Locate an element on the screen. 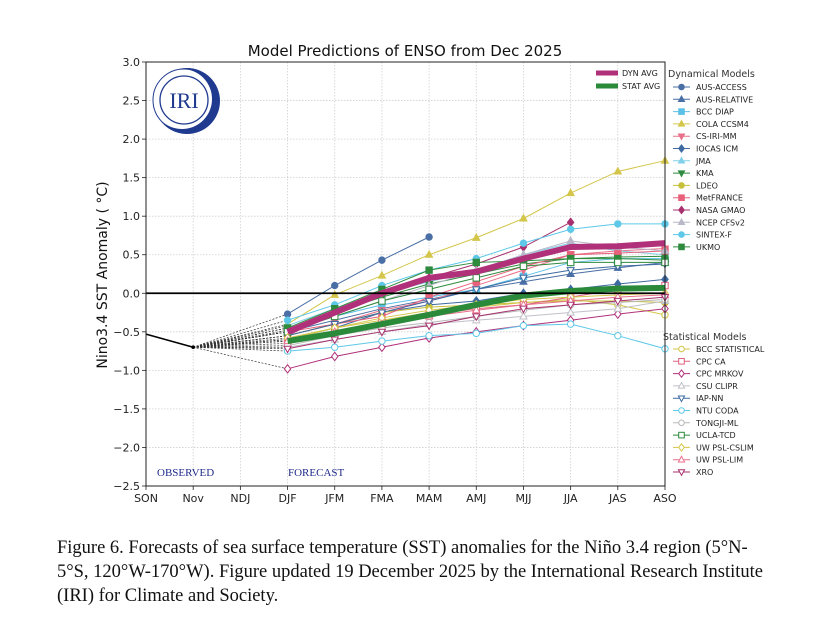  y-tick-label: −1.0 is located at coordinates (126, 370).